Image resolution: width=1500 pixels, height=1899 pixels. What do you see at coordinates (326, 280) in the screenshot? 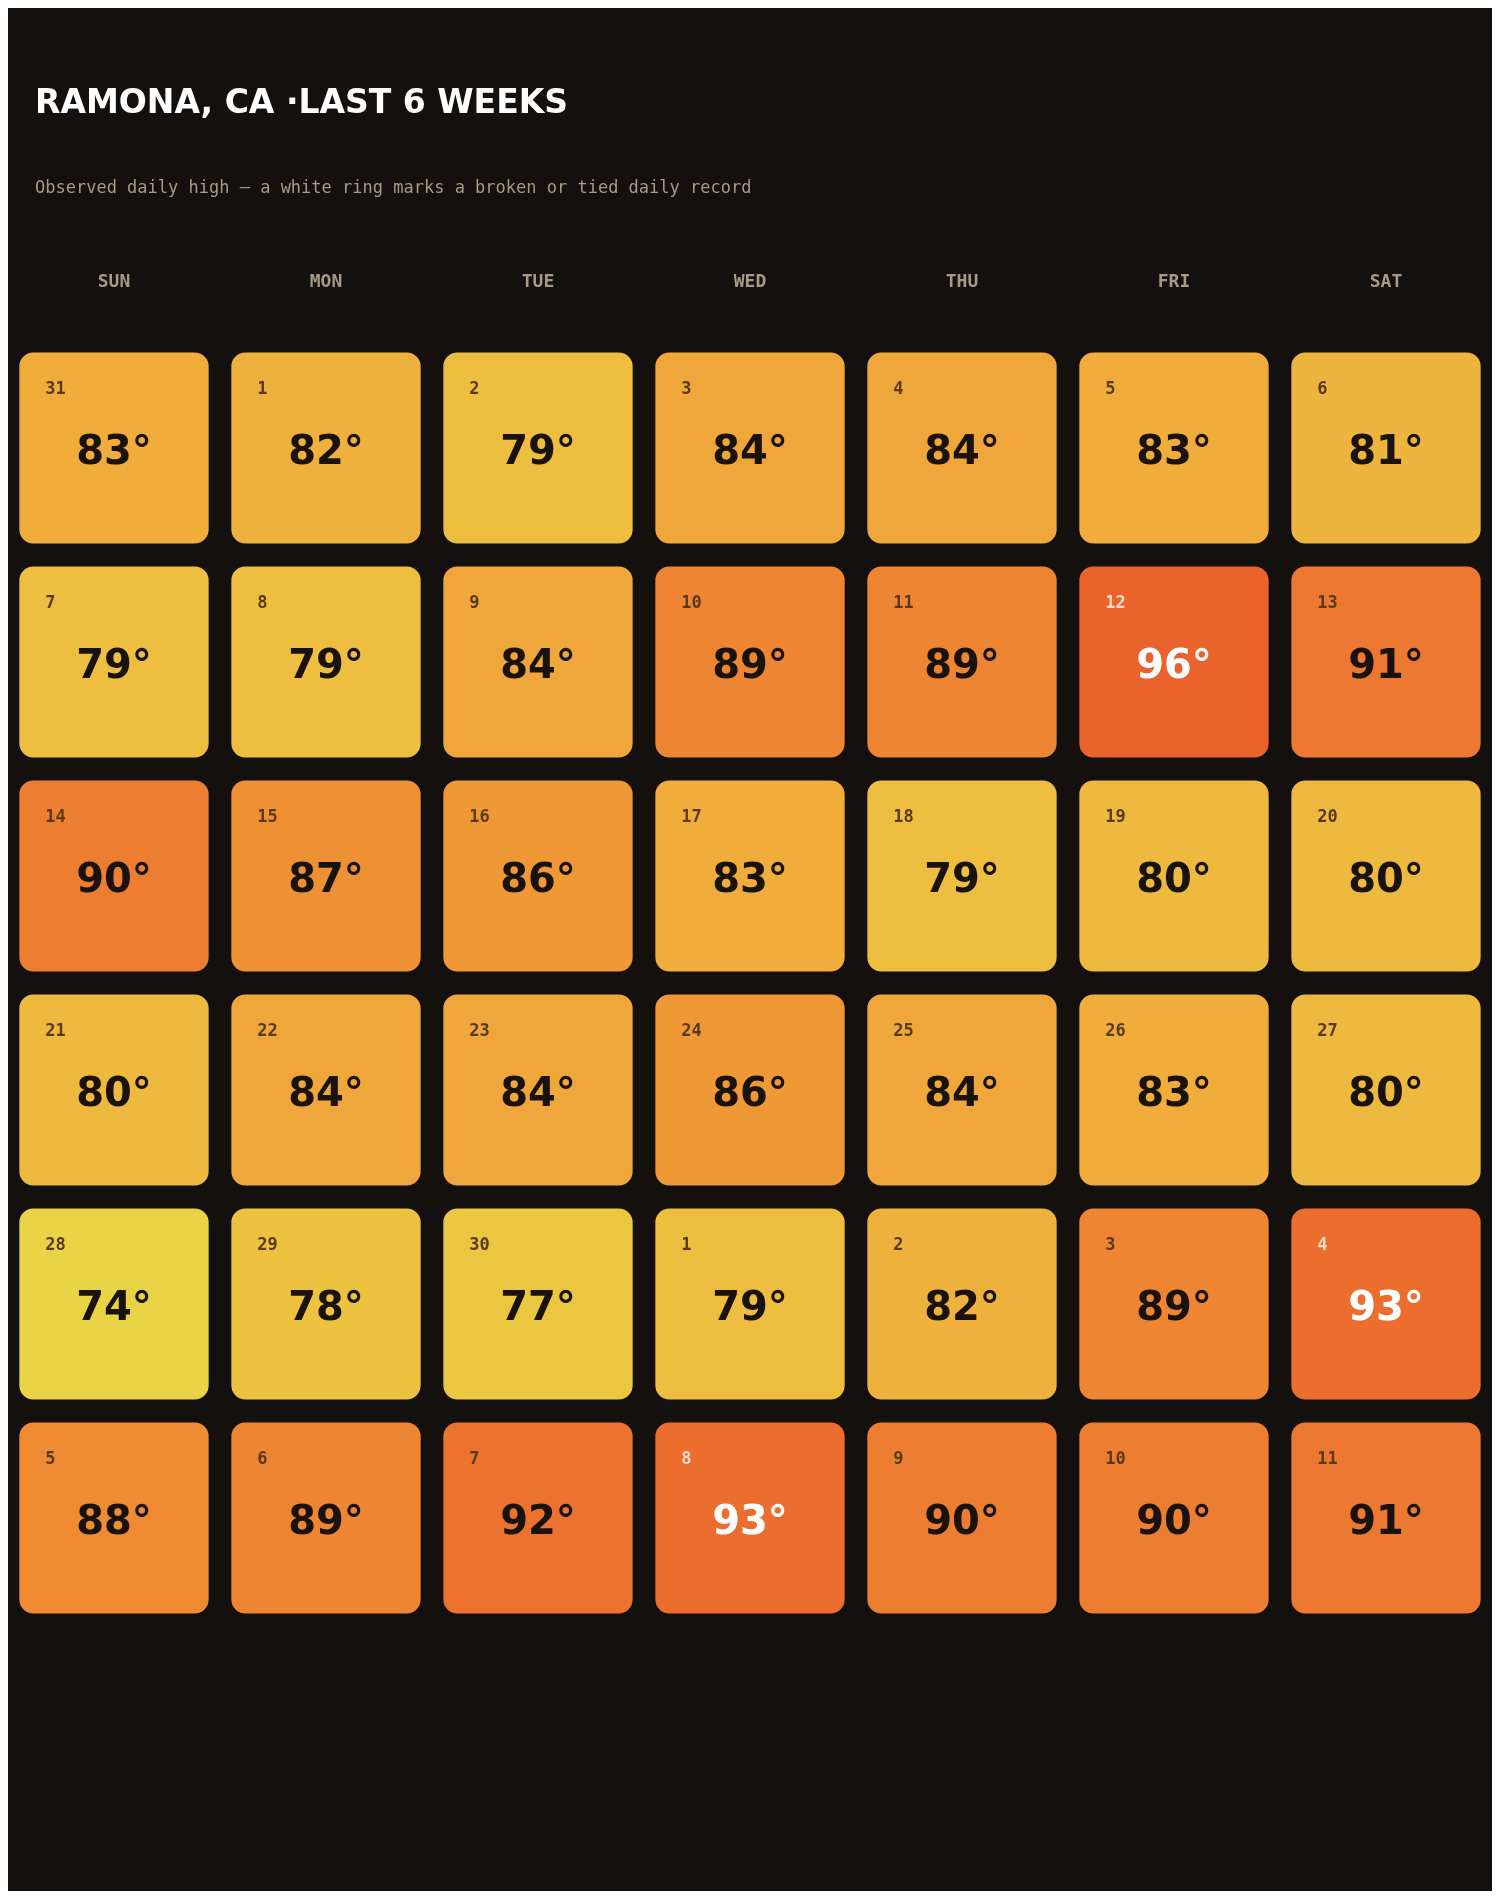
I see `x-tick-label: MON` at bounding box center [326, 280].